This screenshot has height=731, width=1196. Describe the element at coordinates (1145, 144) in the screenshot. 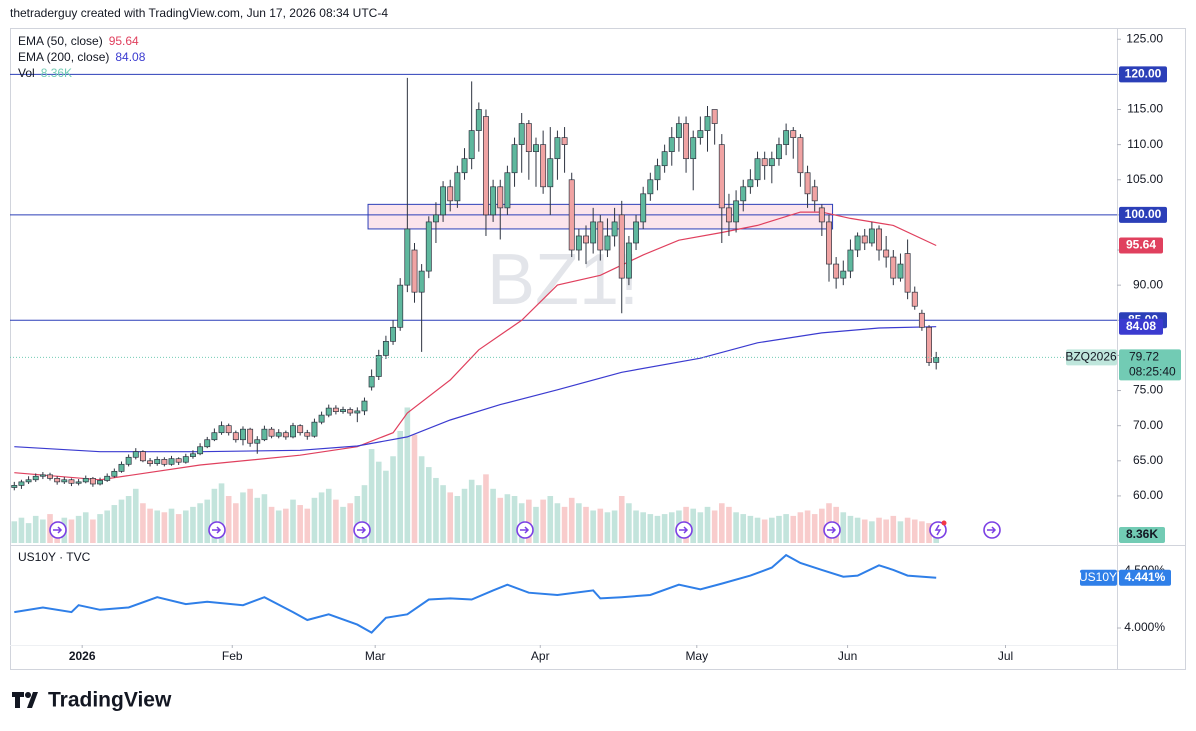

I see `y-tick-label: 110.00` at that location.